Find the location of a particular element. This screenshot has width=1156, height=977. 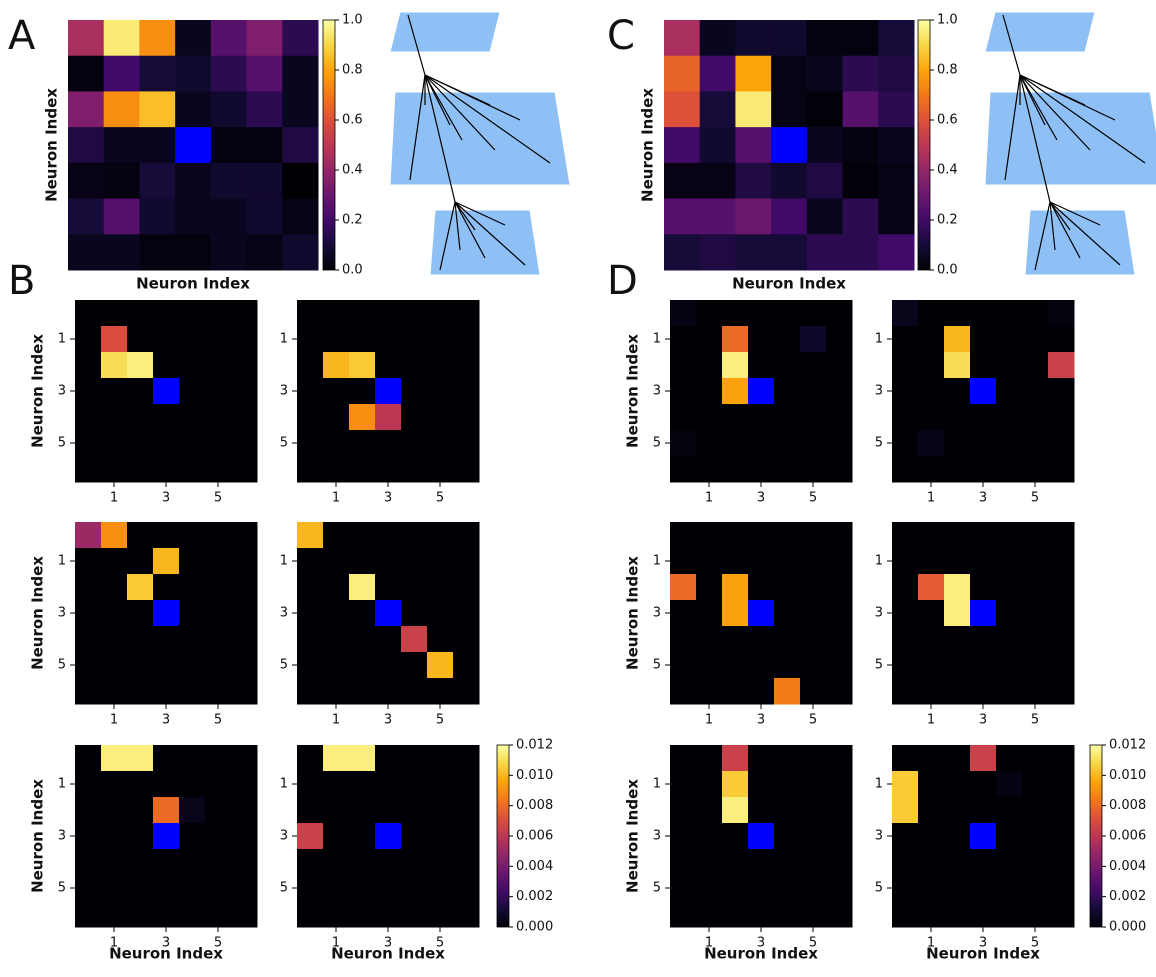

y-tick-label: 1 is located at coordinates (284, 561).